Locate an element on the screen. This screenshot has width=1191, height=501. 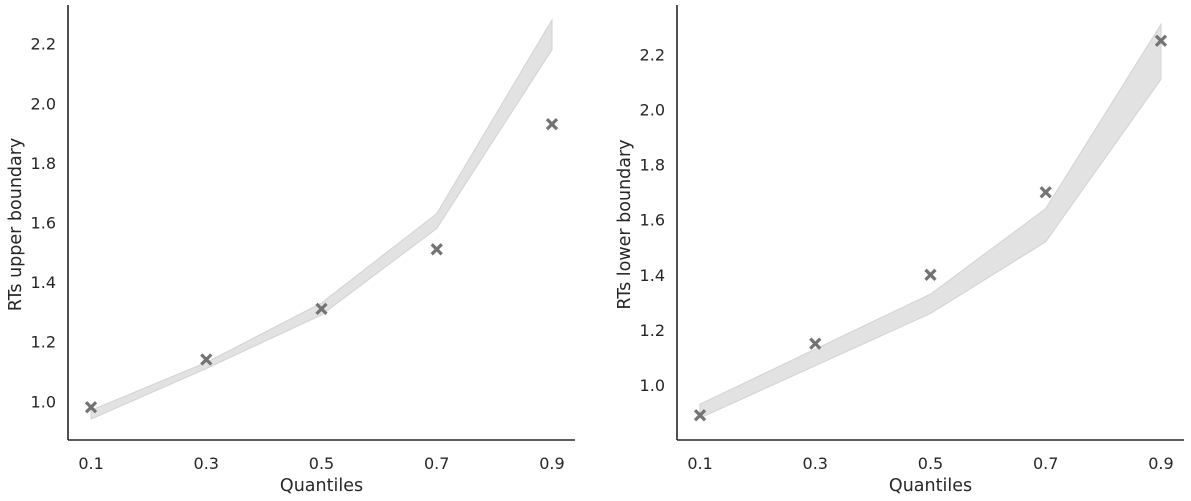
y-axis-title: RTs upper boundary is located at coordinates (16, 225).